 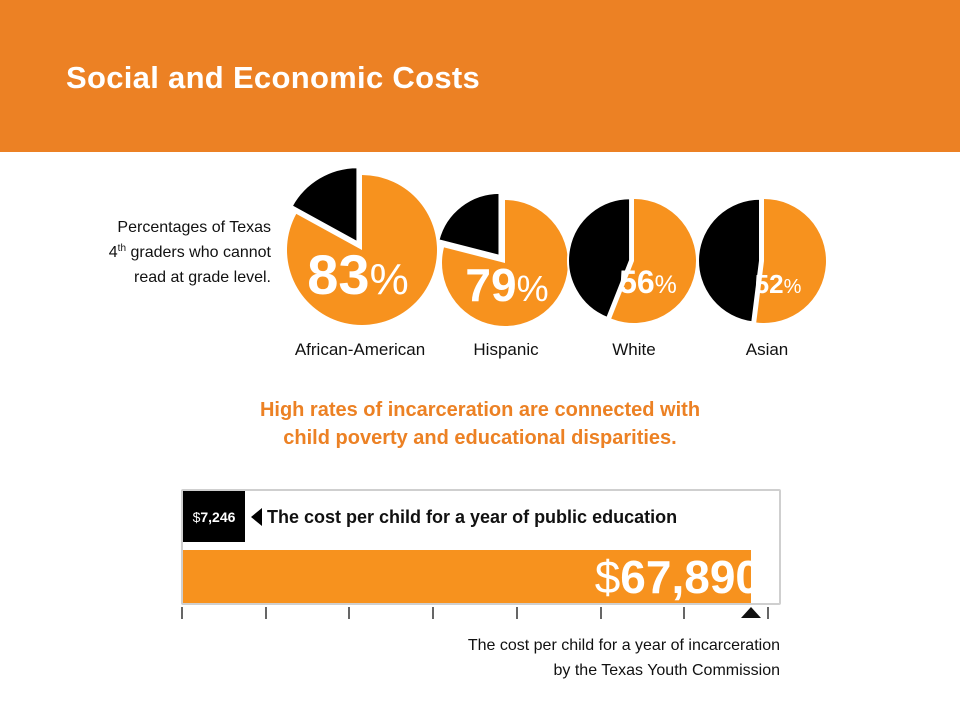 I want to click on caption-grade: 4, so click(x=113, y=252).